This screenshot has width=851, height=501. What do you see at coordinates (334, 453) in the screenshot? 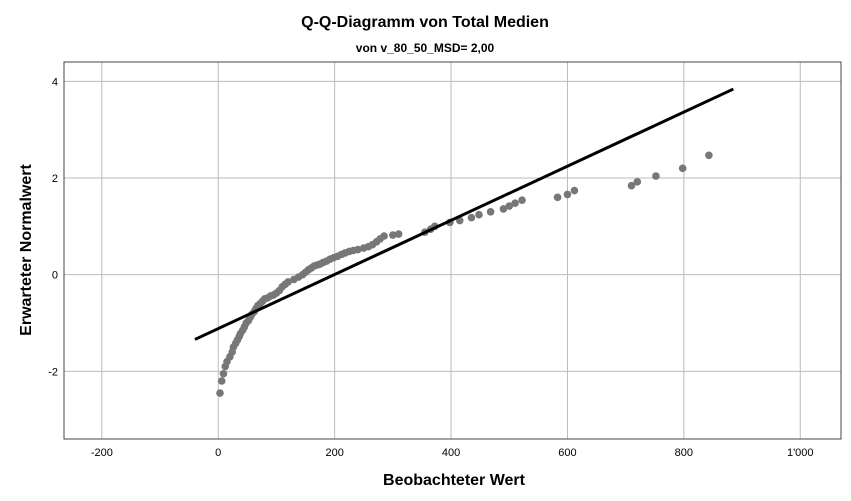
I see `x-tick-label: 200` at bounding box center [334, 453].